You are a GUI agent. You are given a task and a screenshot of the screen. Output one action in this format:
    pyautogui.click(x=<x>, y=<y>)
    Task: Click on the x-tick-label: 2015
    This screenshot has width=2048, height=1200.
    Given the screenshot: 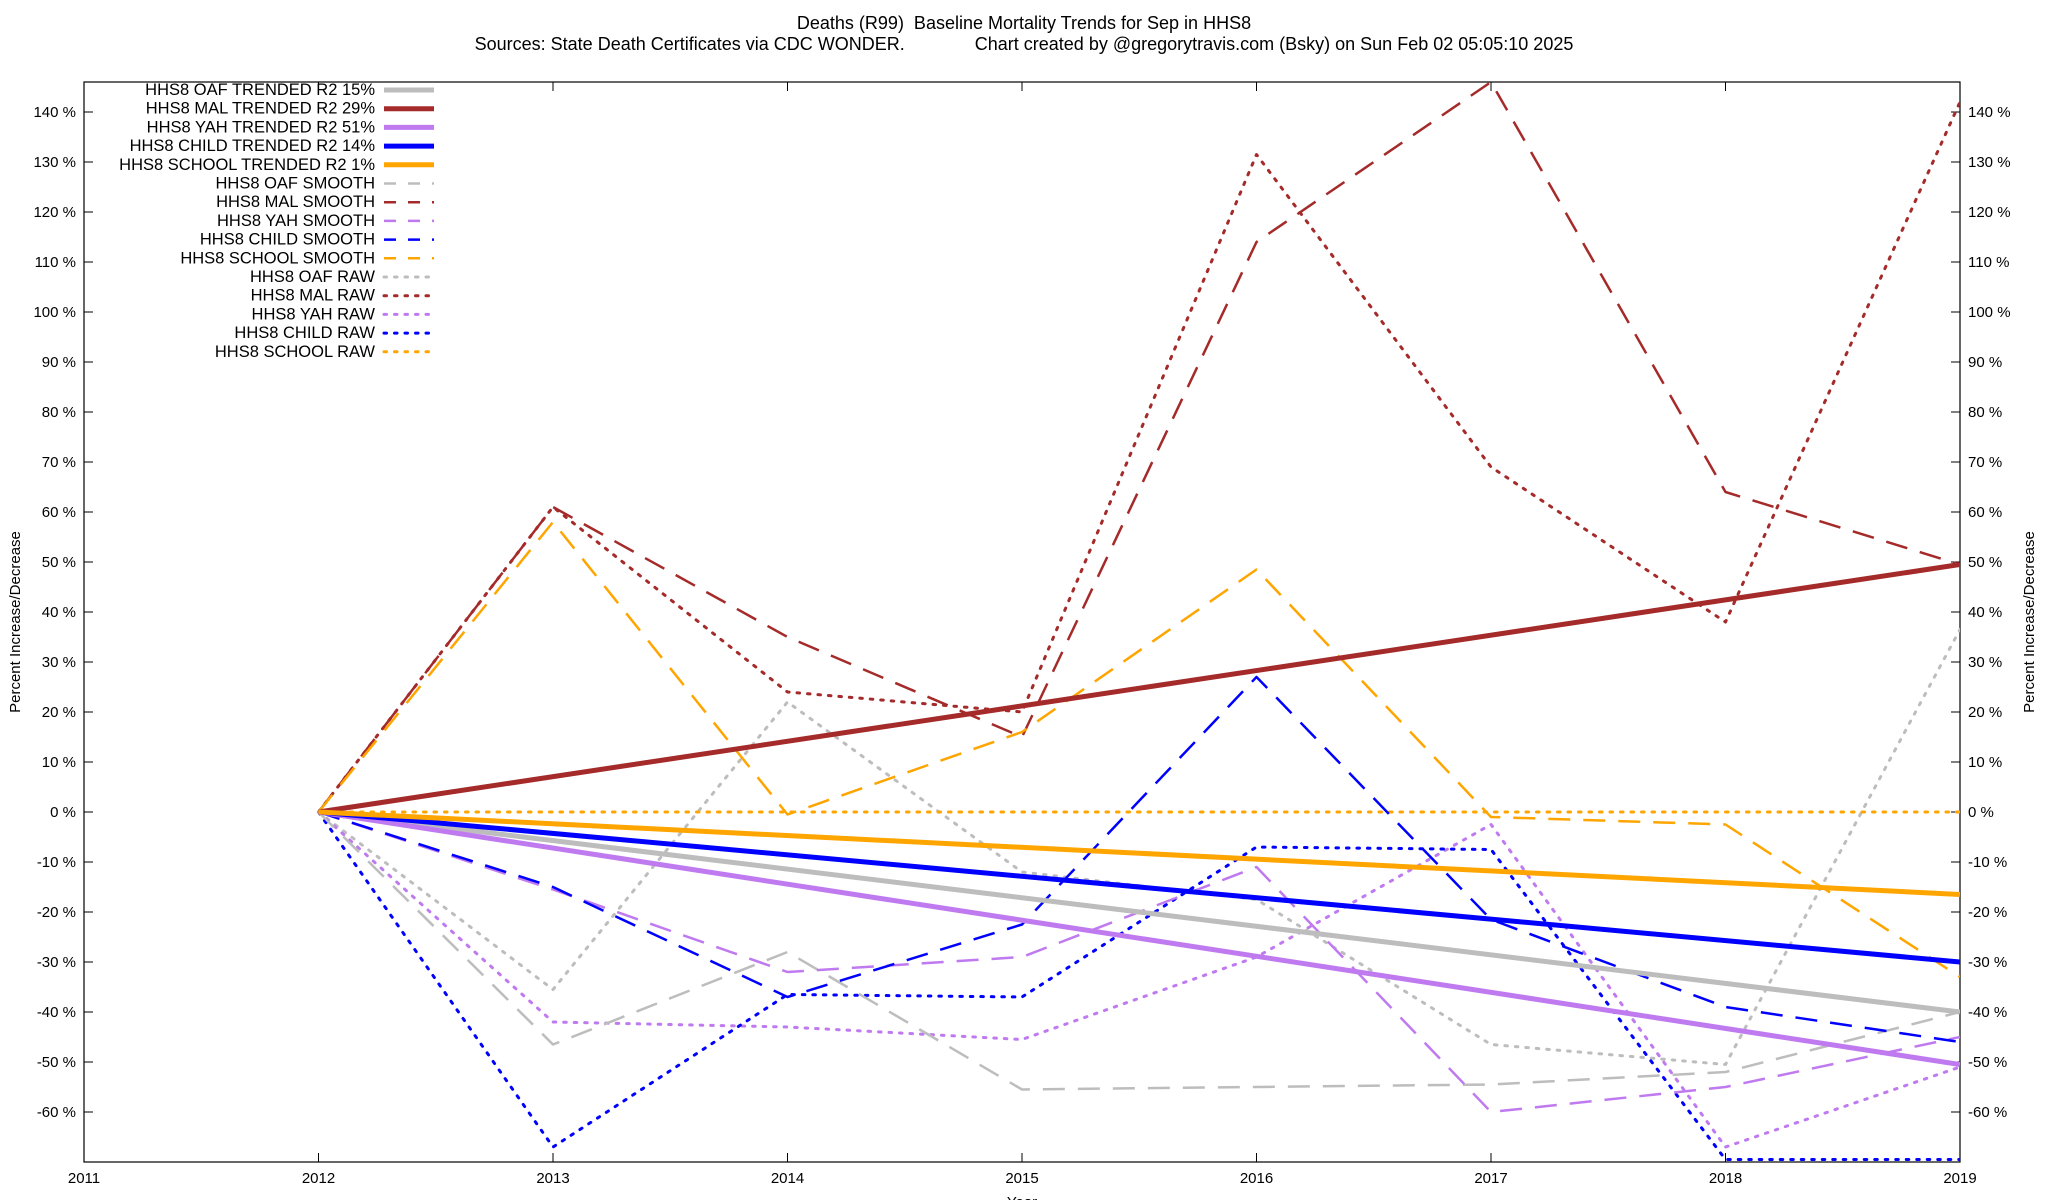 What is the action you would take?
    pyautogui.click(x=1021, y=1178)
    